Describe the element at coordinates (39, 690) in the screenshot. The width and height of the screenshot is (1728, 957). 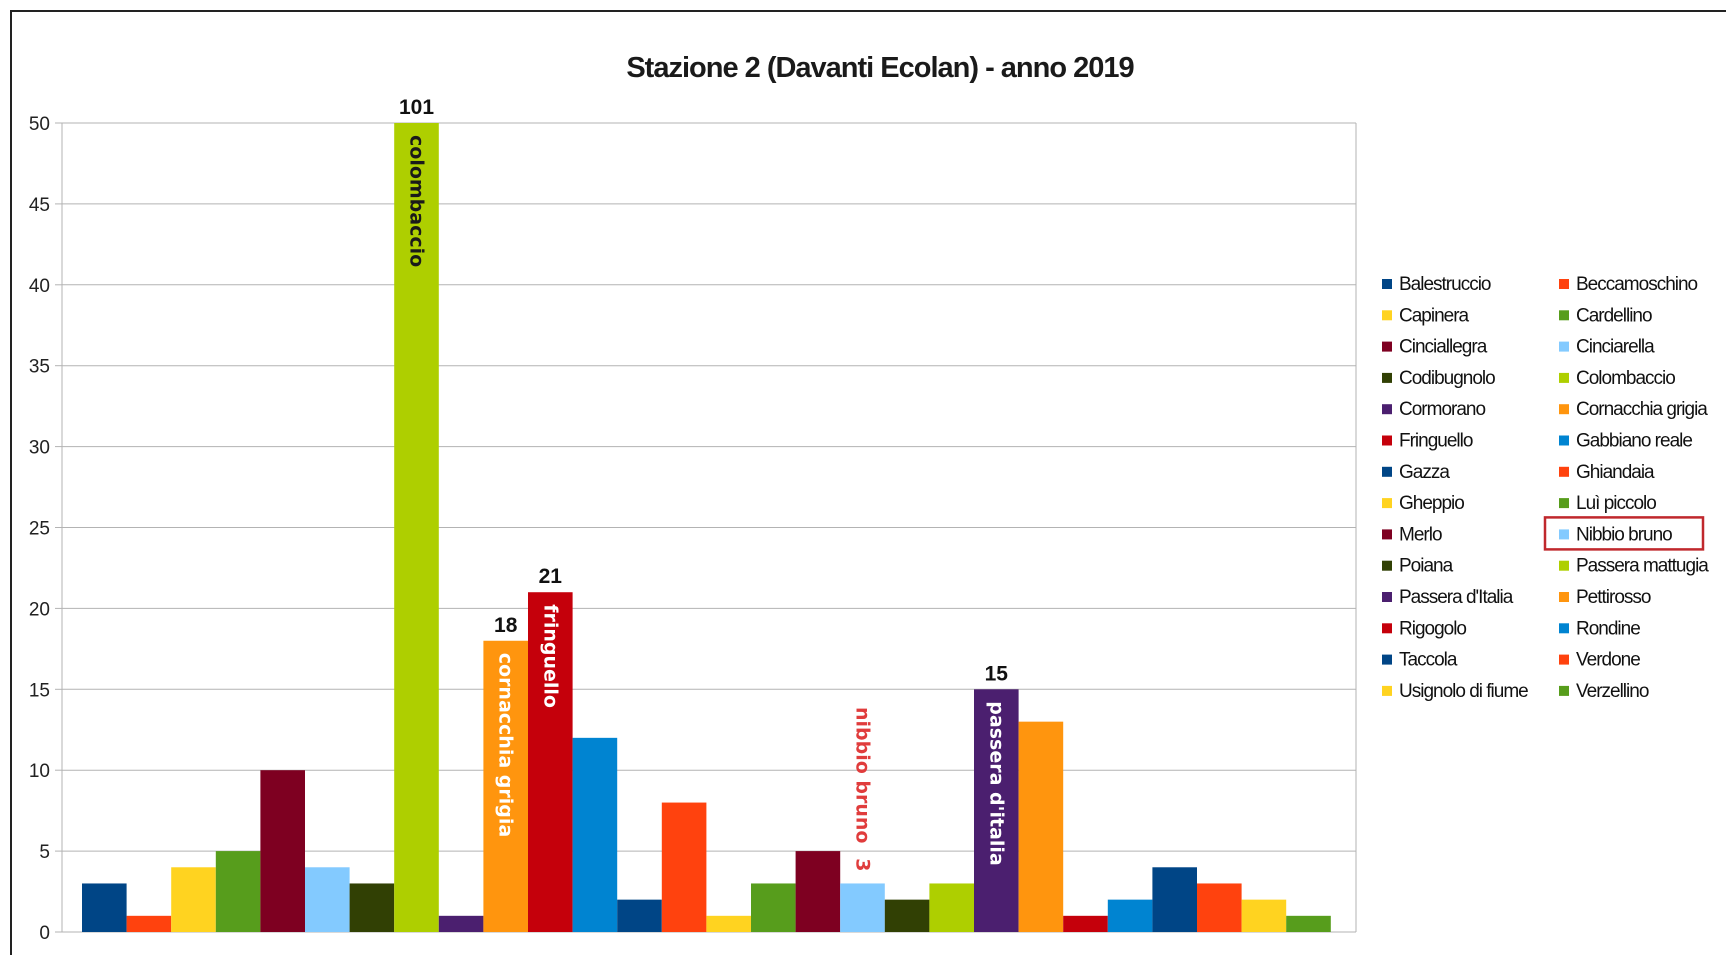
I see `y-tick-label-15: 15` at that location.